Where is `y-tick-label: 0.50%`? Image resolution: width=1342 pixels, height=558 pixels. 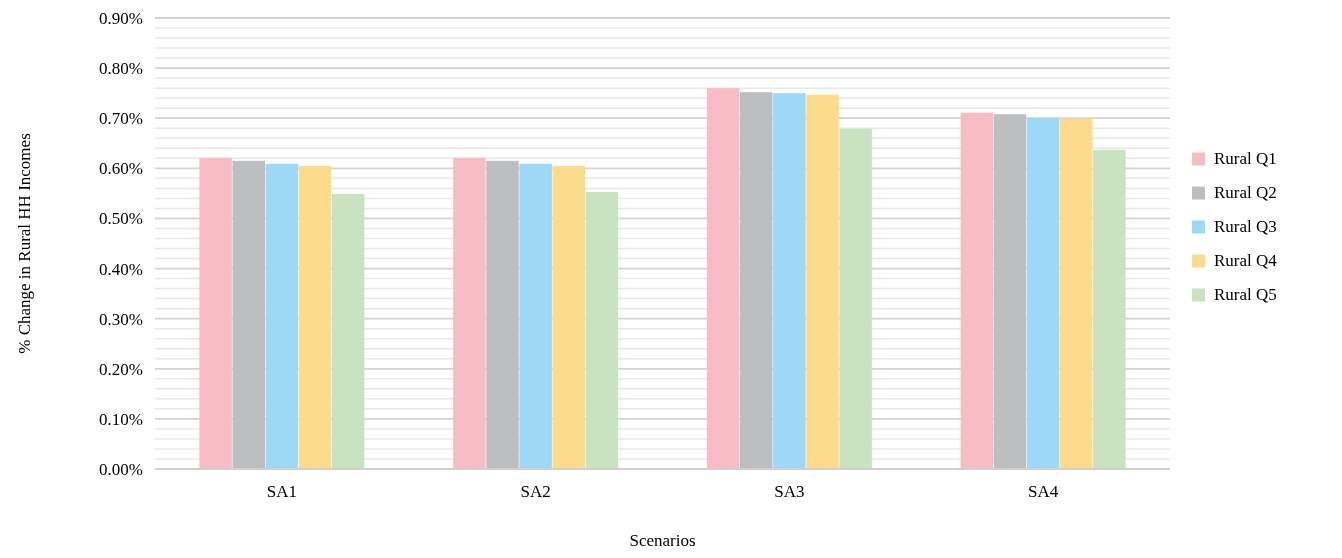 y-tick-label: 0.50% is located at coordinates (121, 219).